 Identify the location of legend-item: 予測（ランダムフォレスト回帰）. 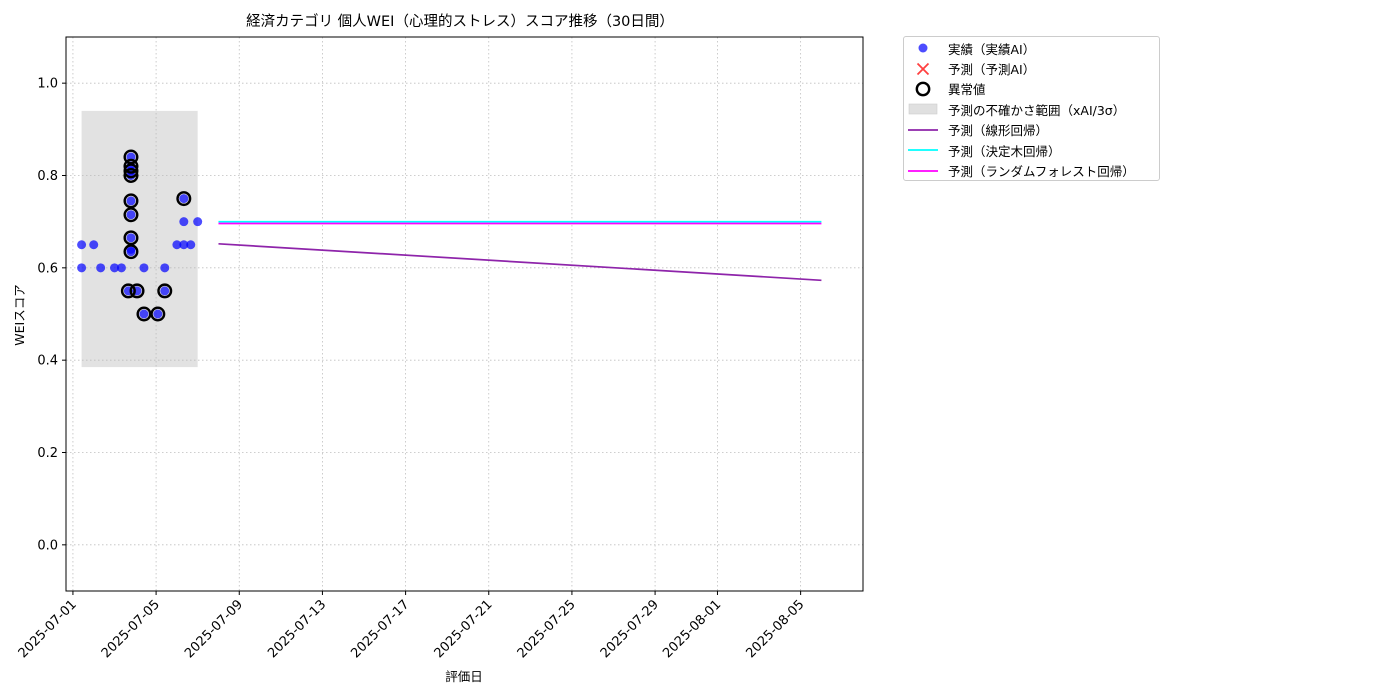
(1031, 170).